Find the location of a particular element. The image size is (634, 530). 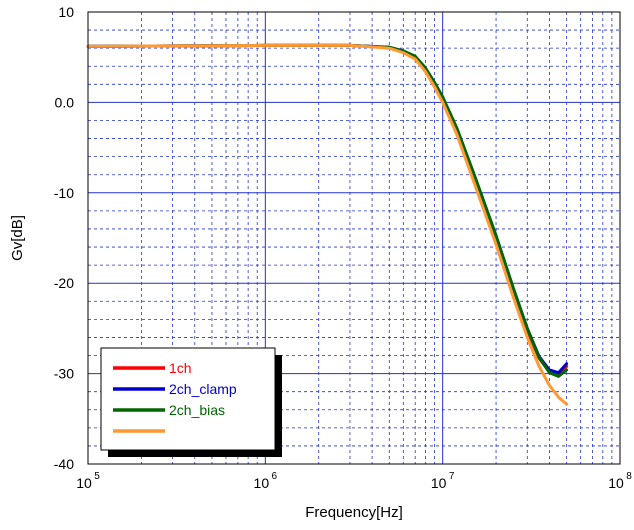

y-tick-label: 10 is located at coordinates (66, 12).